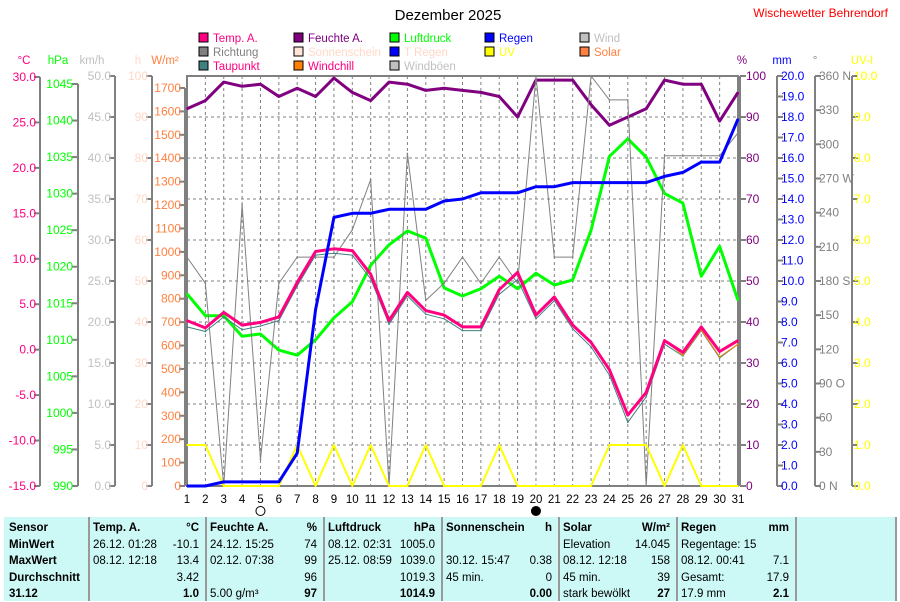 This screenshot has height=602, width=900. I want to click on rain-tick-label: 19.0, so click(793, 97).